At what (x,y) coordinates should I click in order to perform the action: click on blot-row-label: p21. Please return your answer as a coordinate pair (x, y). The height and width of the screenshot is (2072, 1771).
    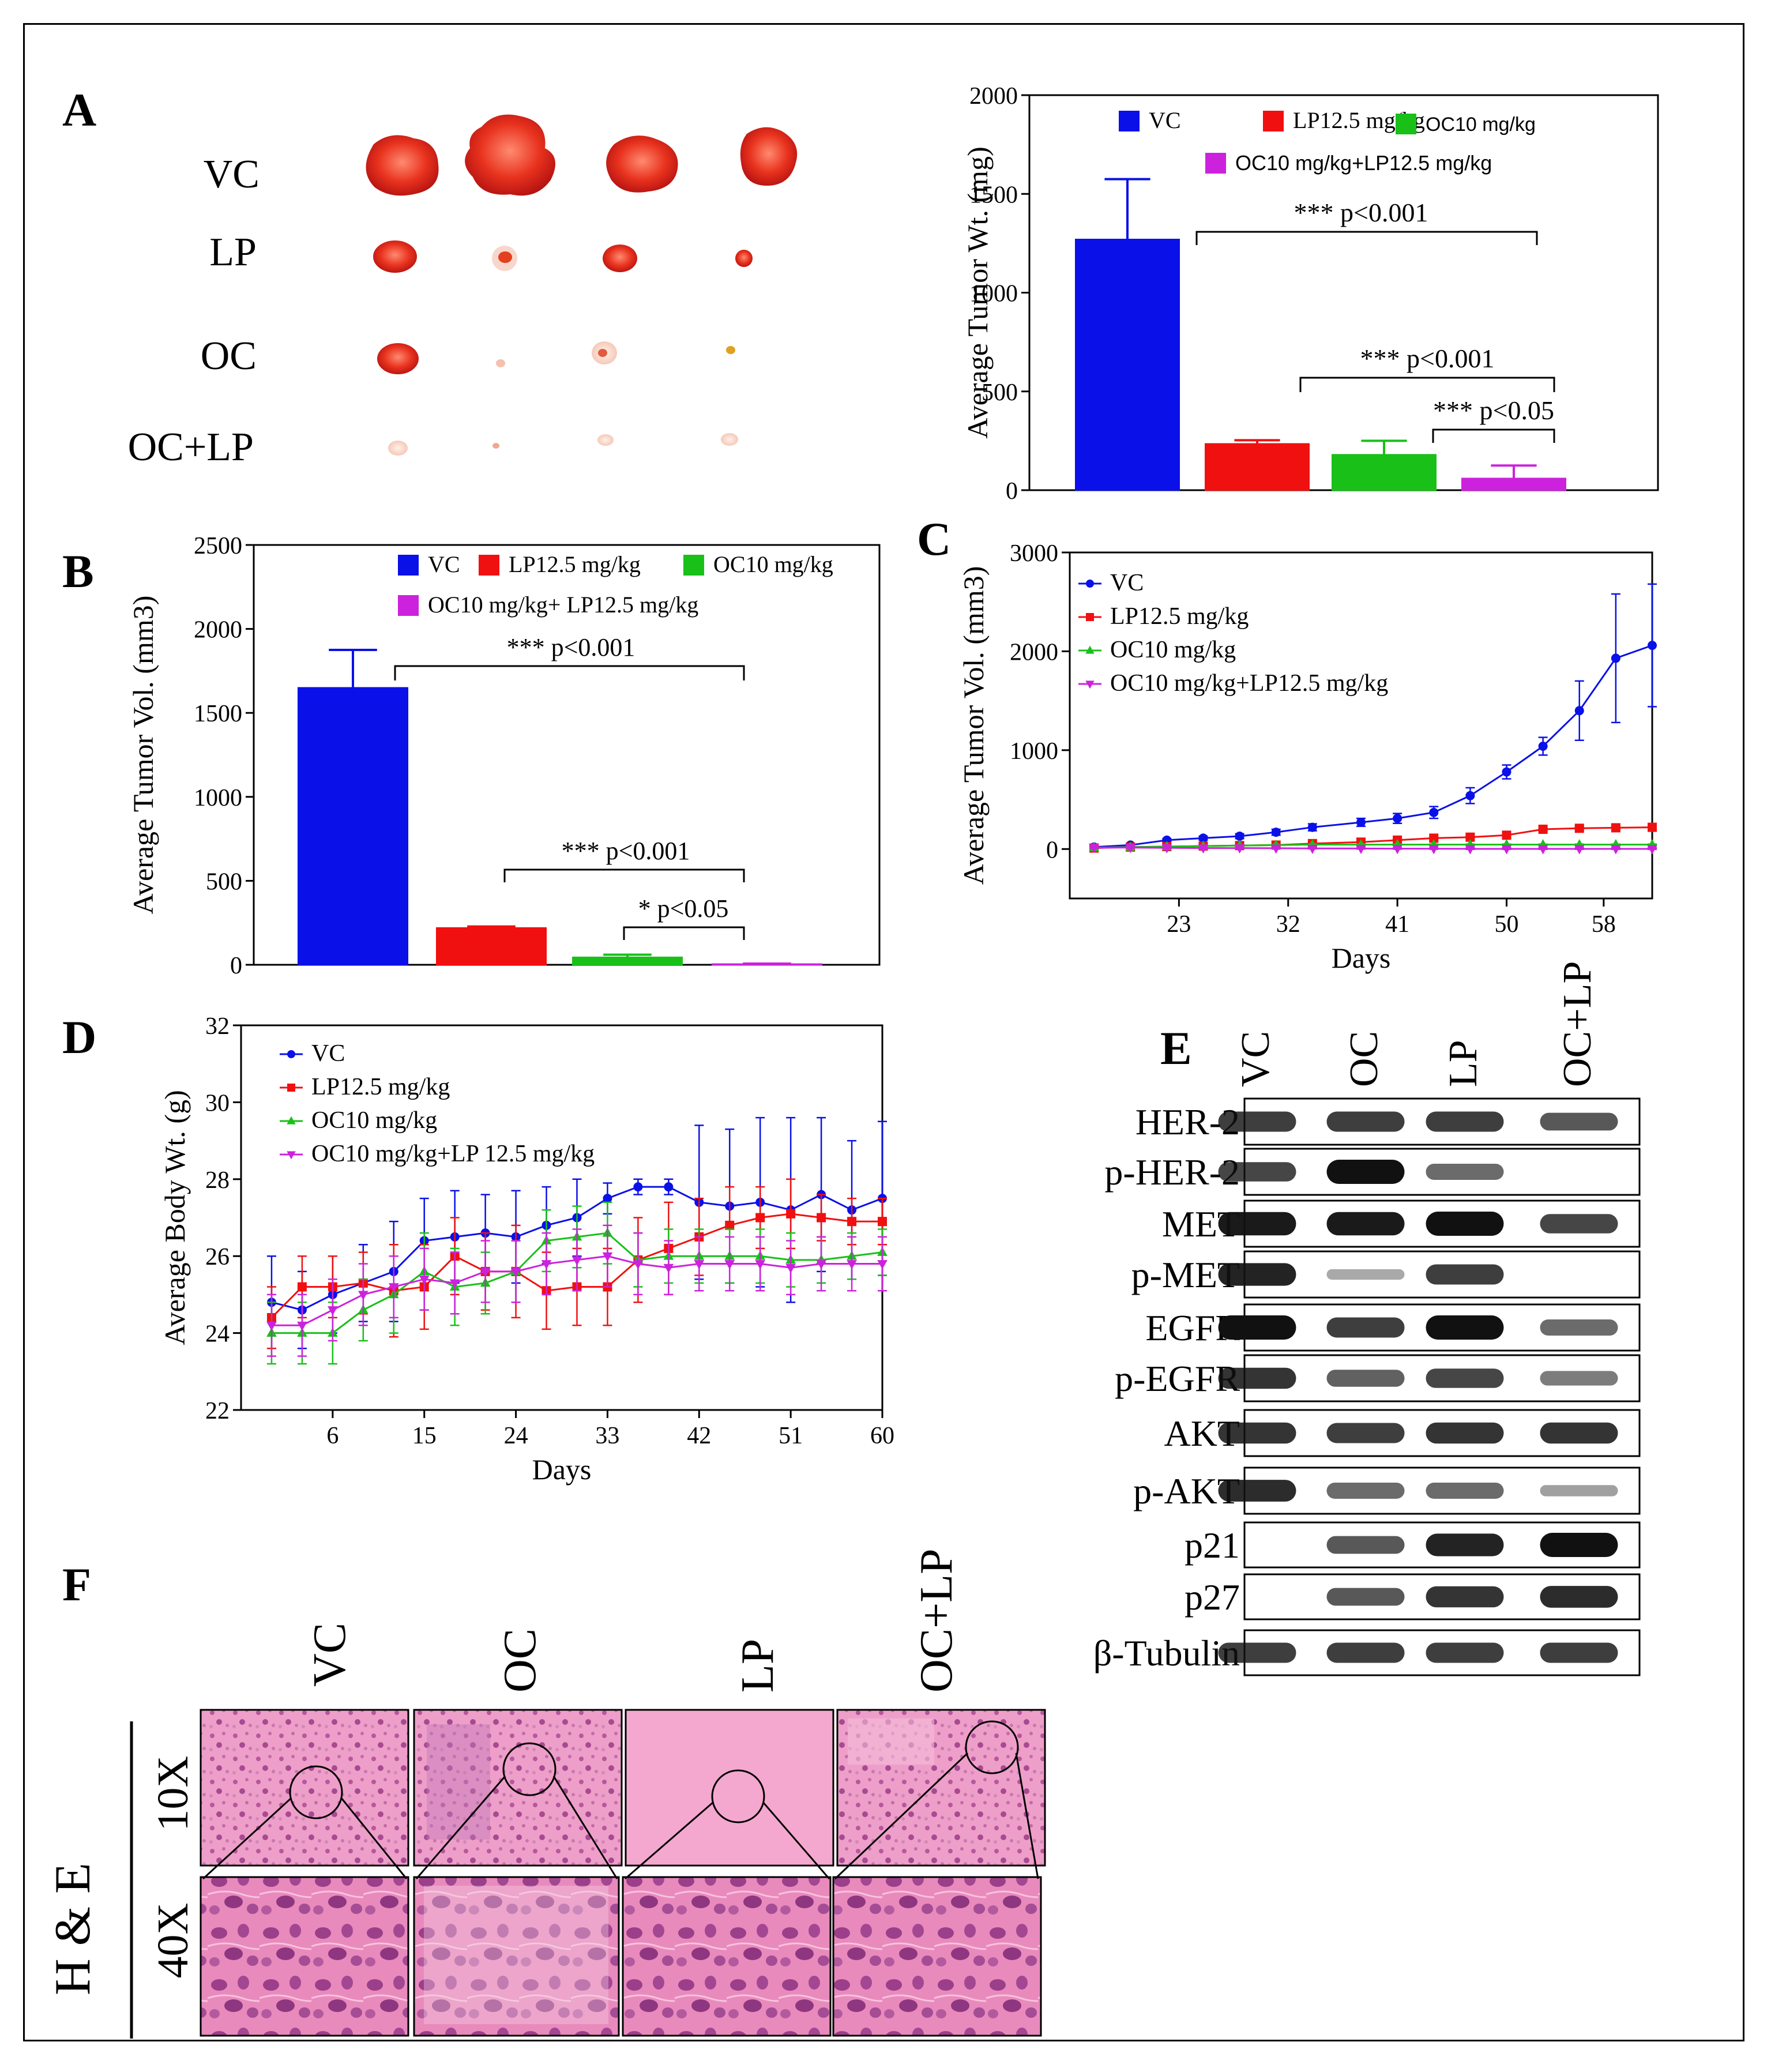
    Looking at the image, I should click on (1212, 1545).